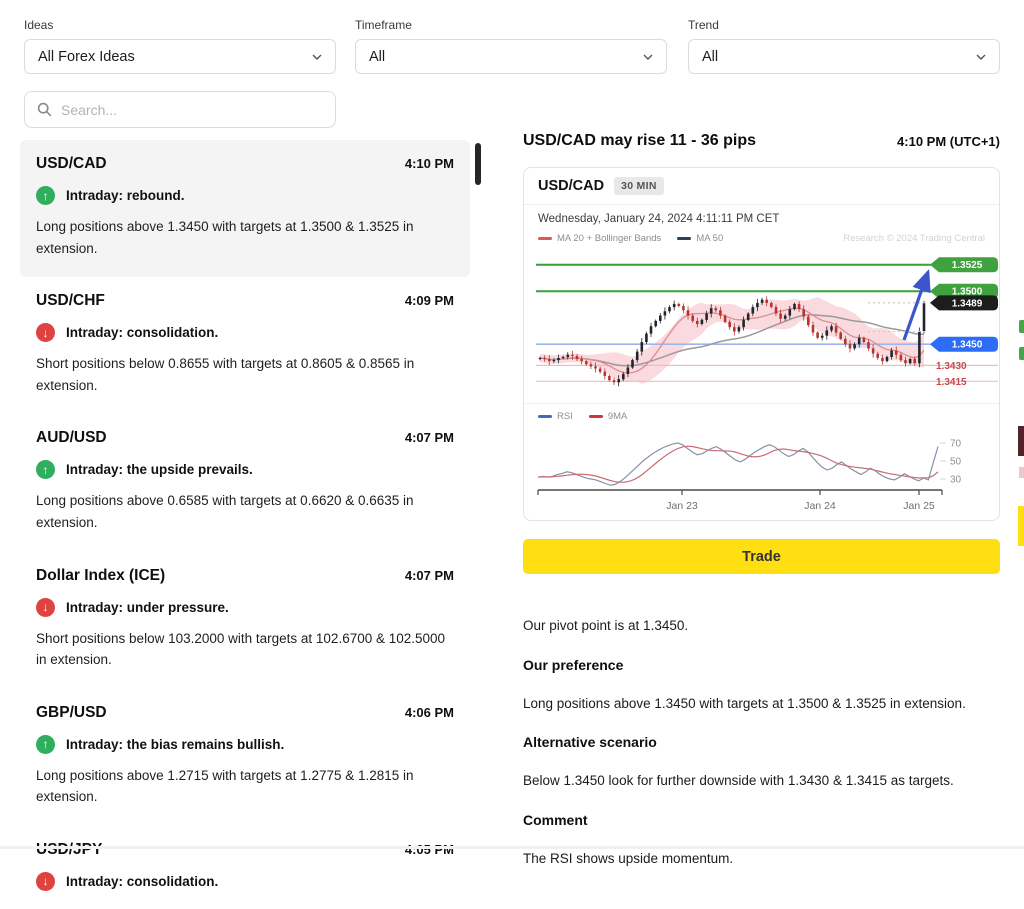  I want to click on ma20-dash-icon, so click(545, 238).